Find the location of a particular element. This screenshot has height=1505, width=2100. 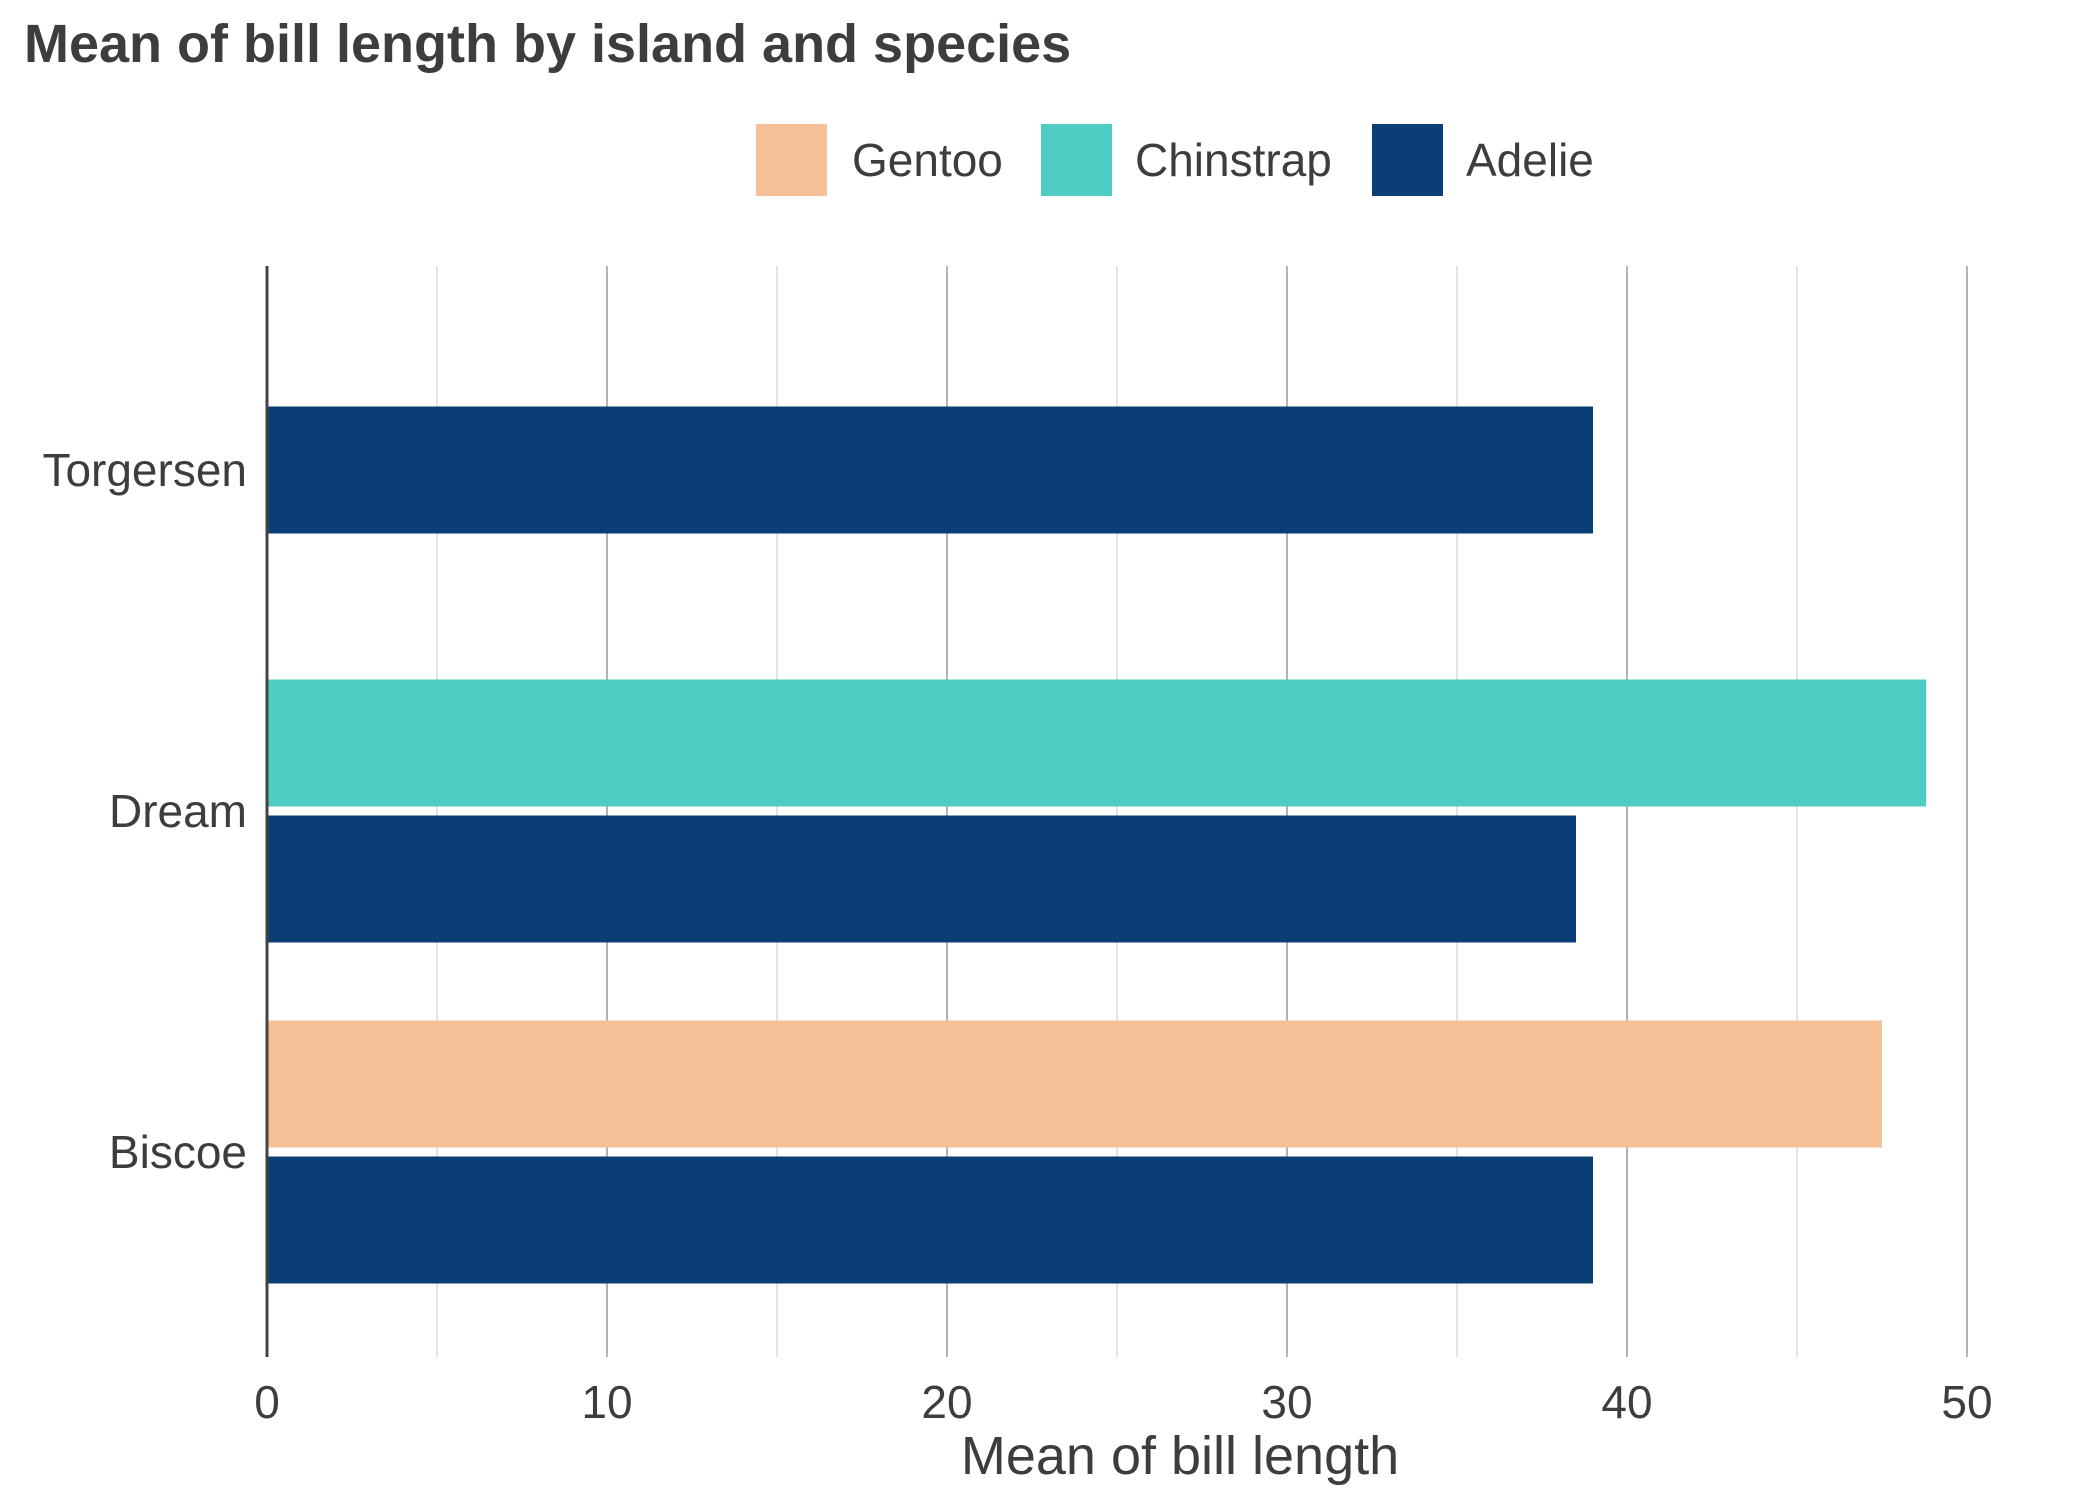

x-tick-label: 50 is located at coordinates (1966, 1402).